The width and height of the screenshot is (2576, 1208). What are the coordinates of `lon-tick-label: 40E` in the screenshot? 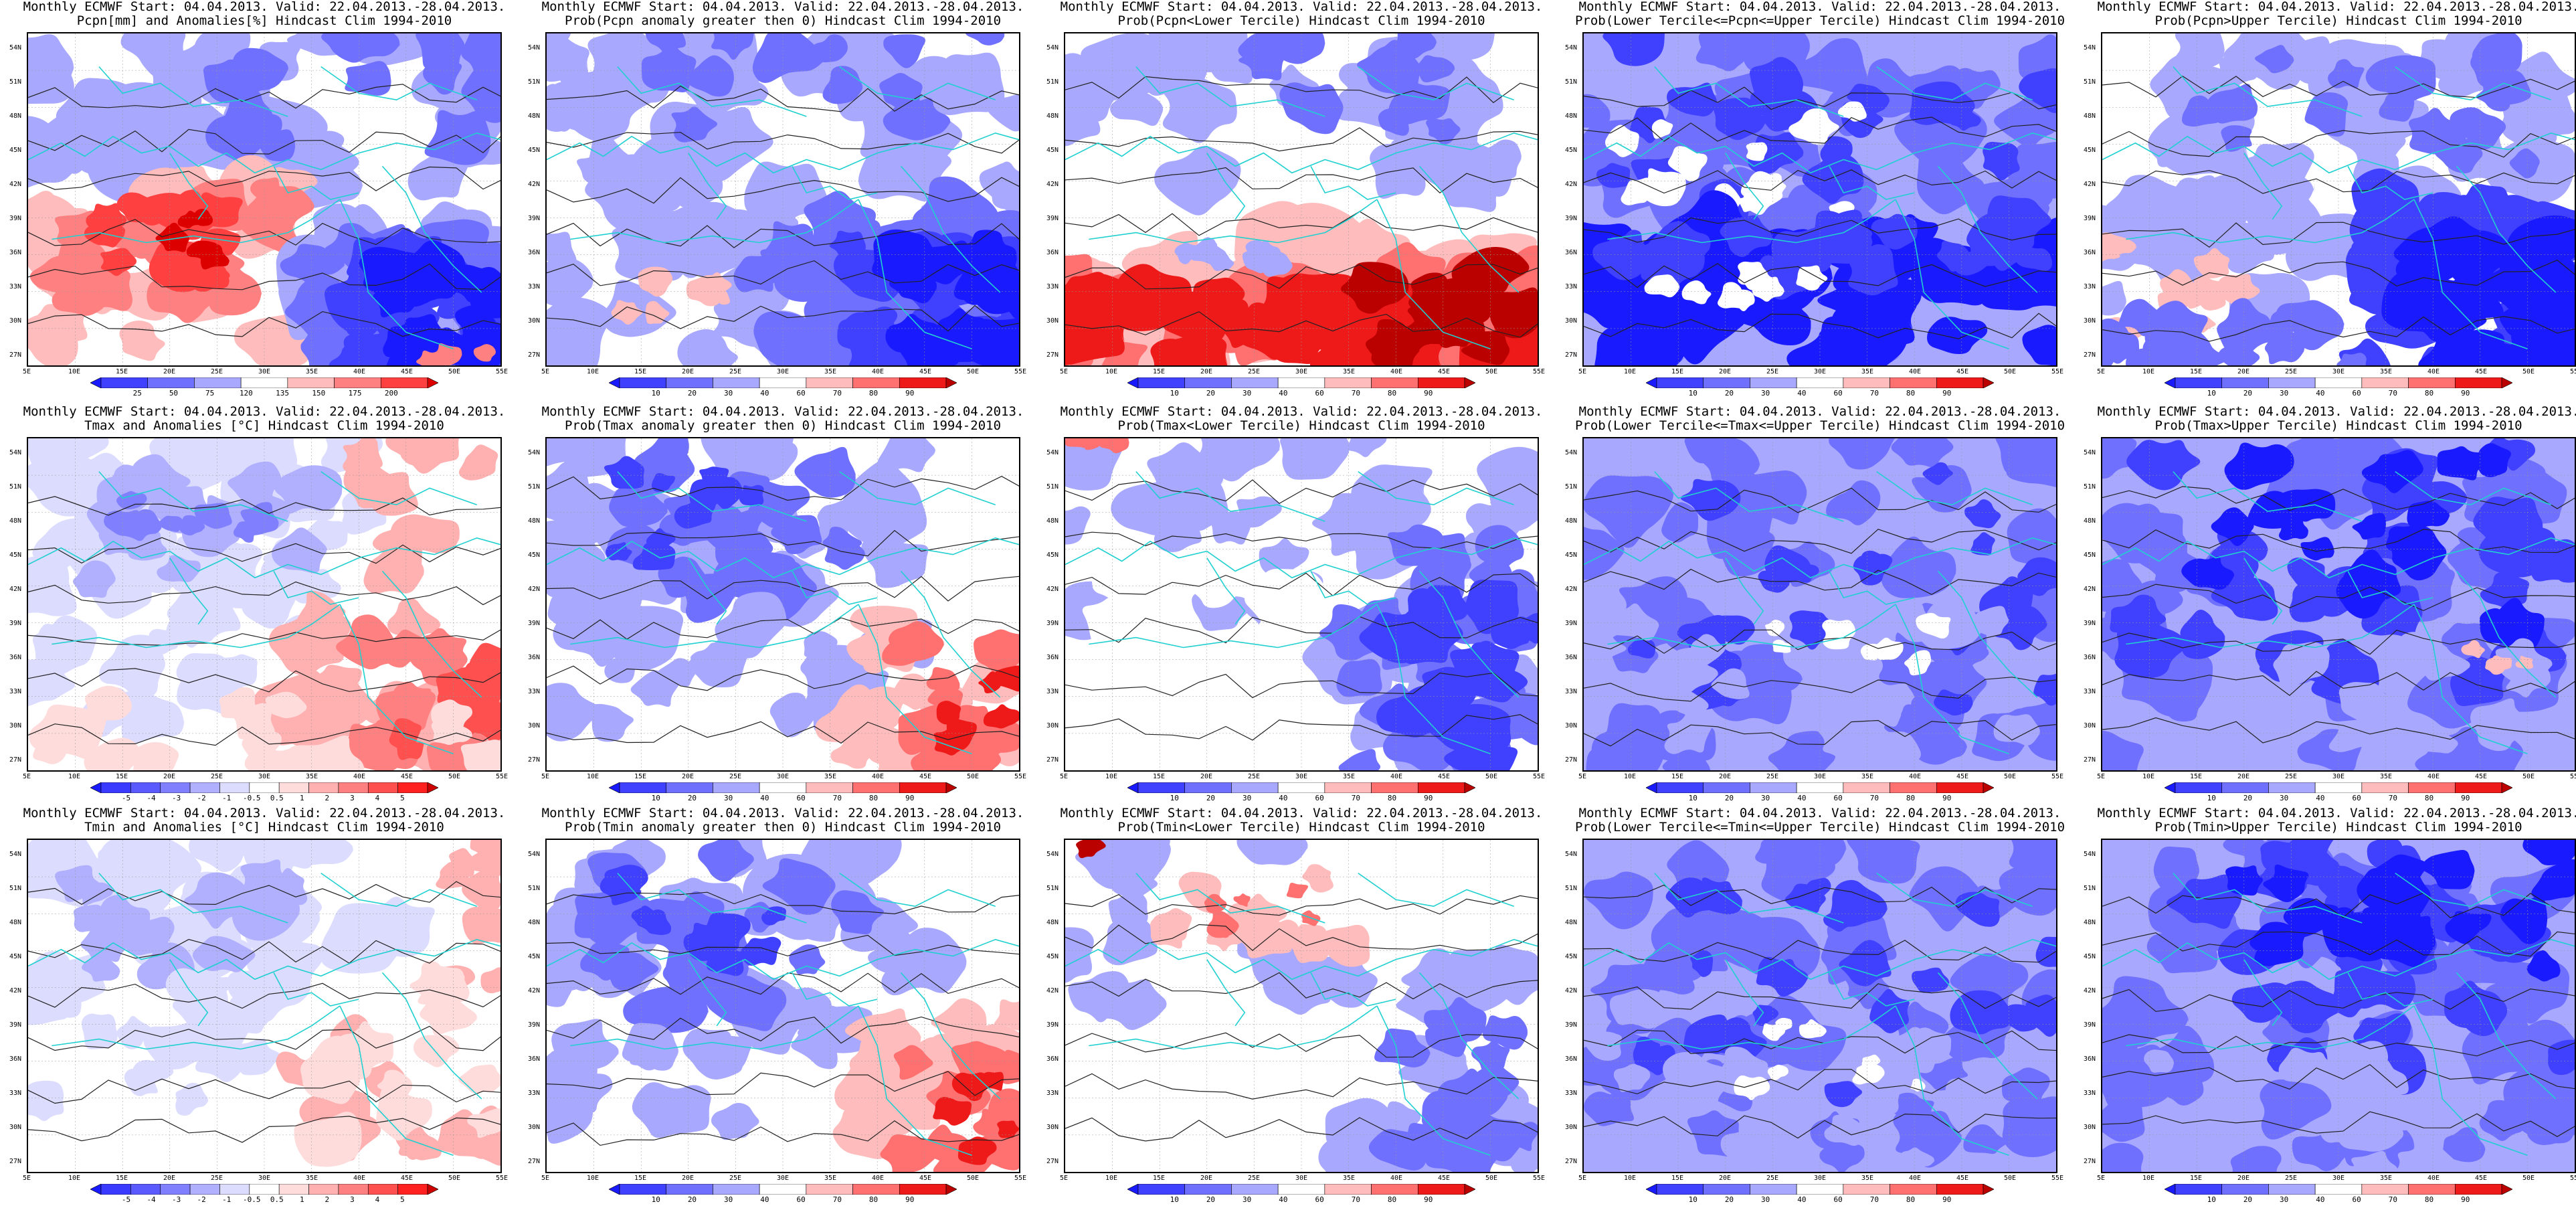 It's located at (1396, 776).